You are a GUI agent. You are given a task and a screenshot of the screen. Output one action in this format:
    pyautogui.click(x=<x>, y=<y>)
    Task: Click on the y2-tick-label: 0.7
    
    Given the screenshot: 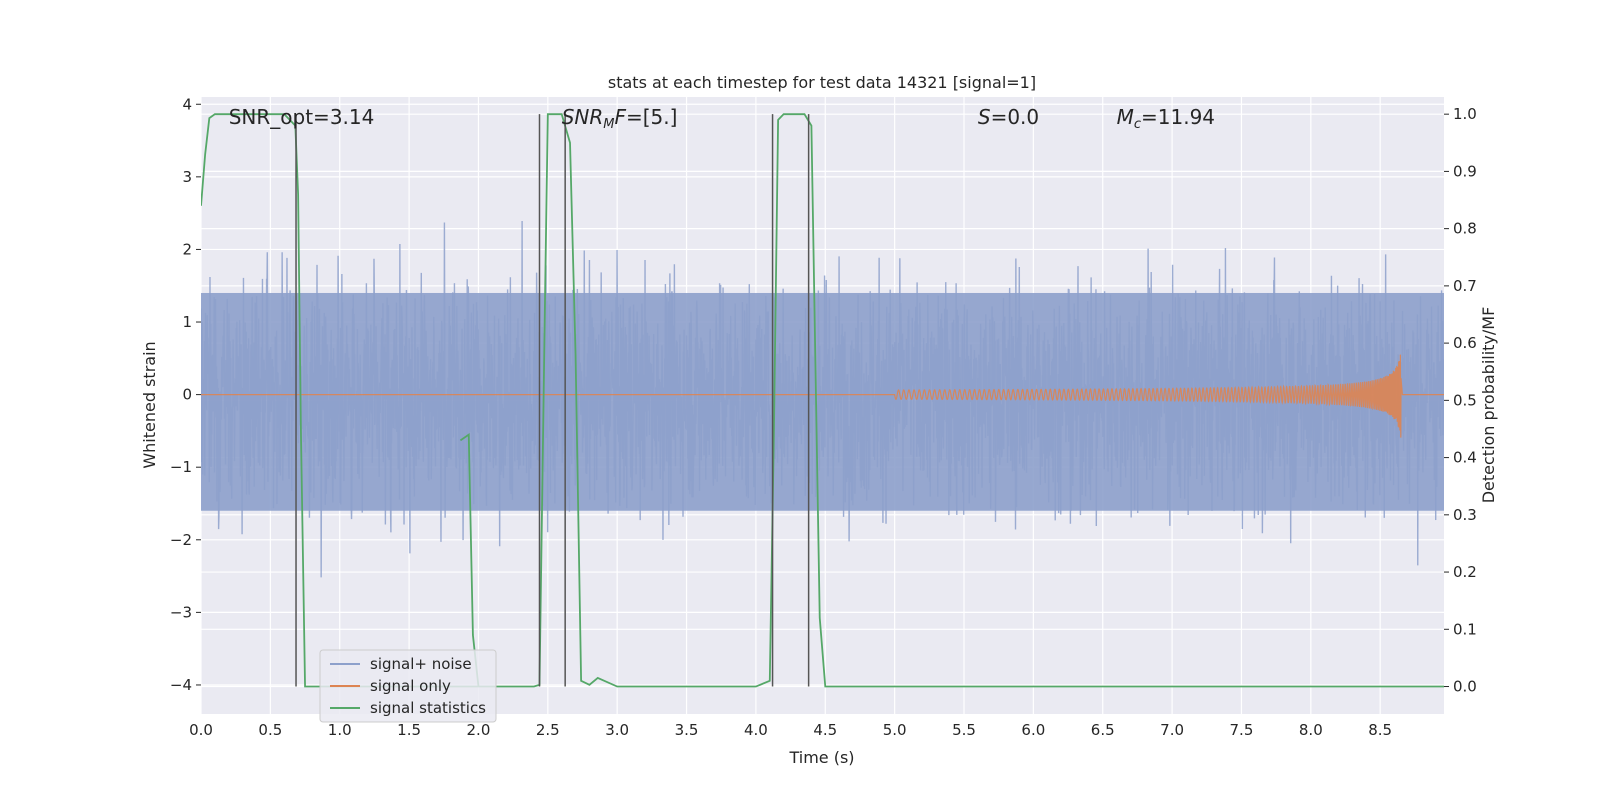 What is the action you would take?
    pyautogui.click(x=1465, y=286)
    